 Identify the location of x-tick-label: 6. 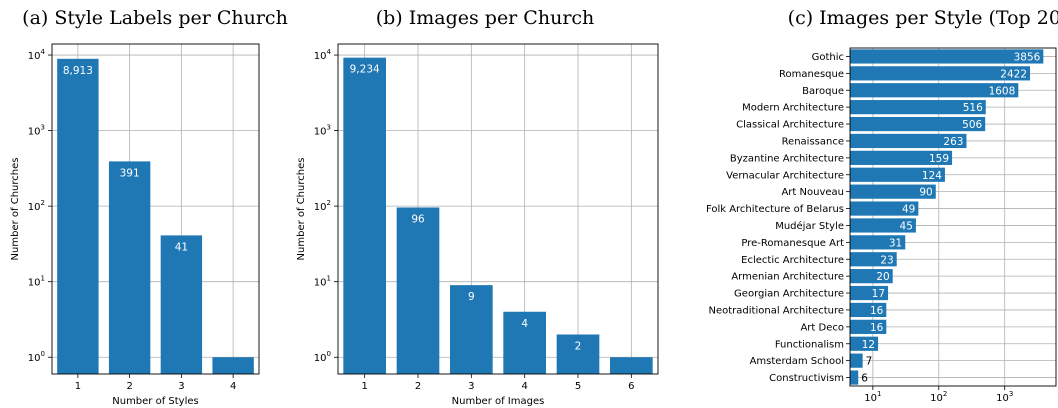
(631, 386).